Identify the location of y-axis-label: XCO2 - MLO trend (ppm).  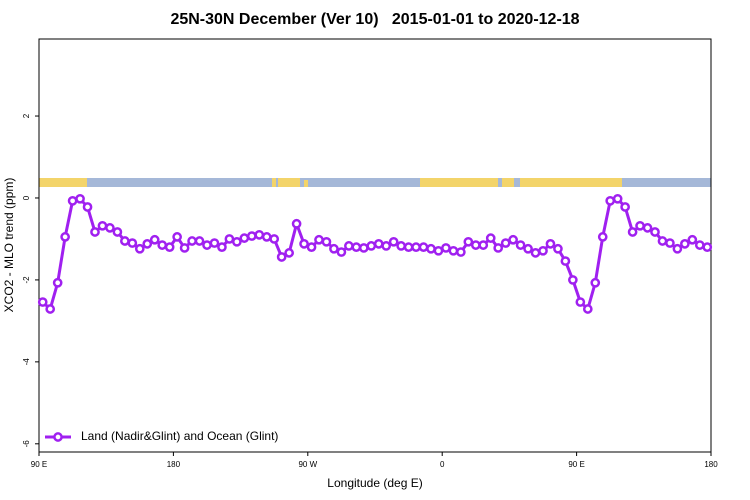
(9, 245).